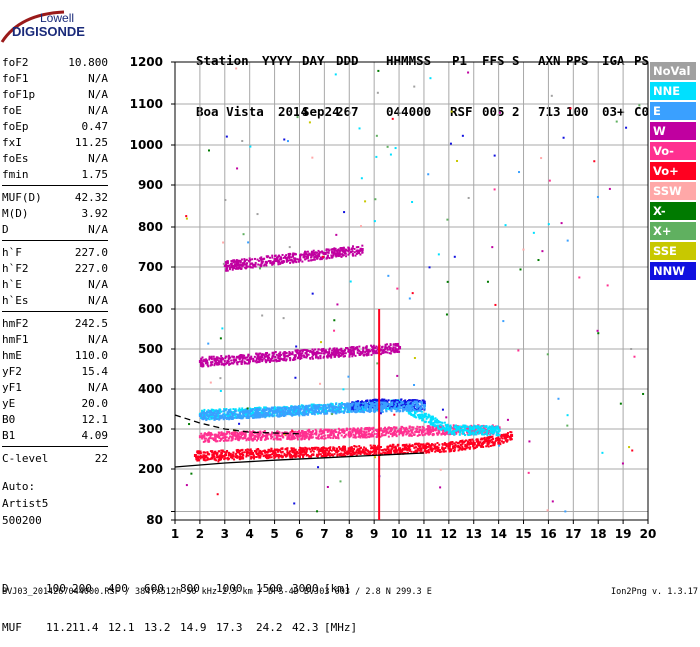  Describe the element at coordinates (150, 227) in the screenshot. I see `y-tick-label: 800` at that location.